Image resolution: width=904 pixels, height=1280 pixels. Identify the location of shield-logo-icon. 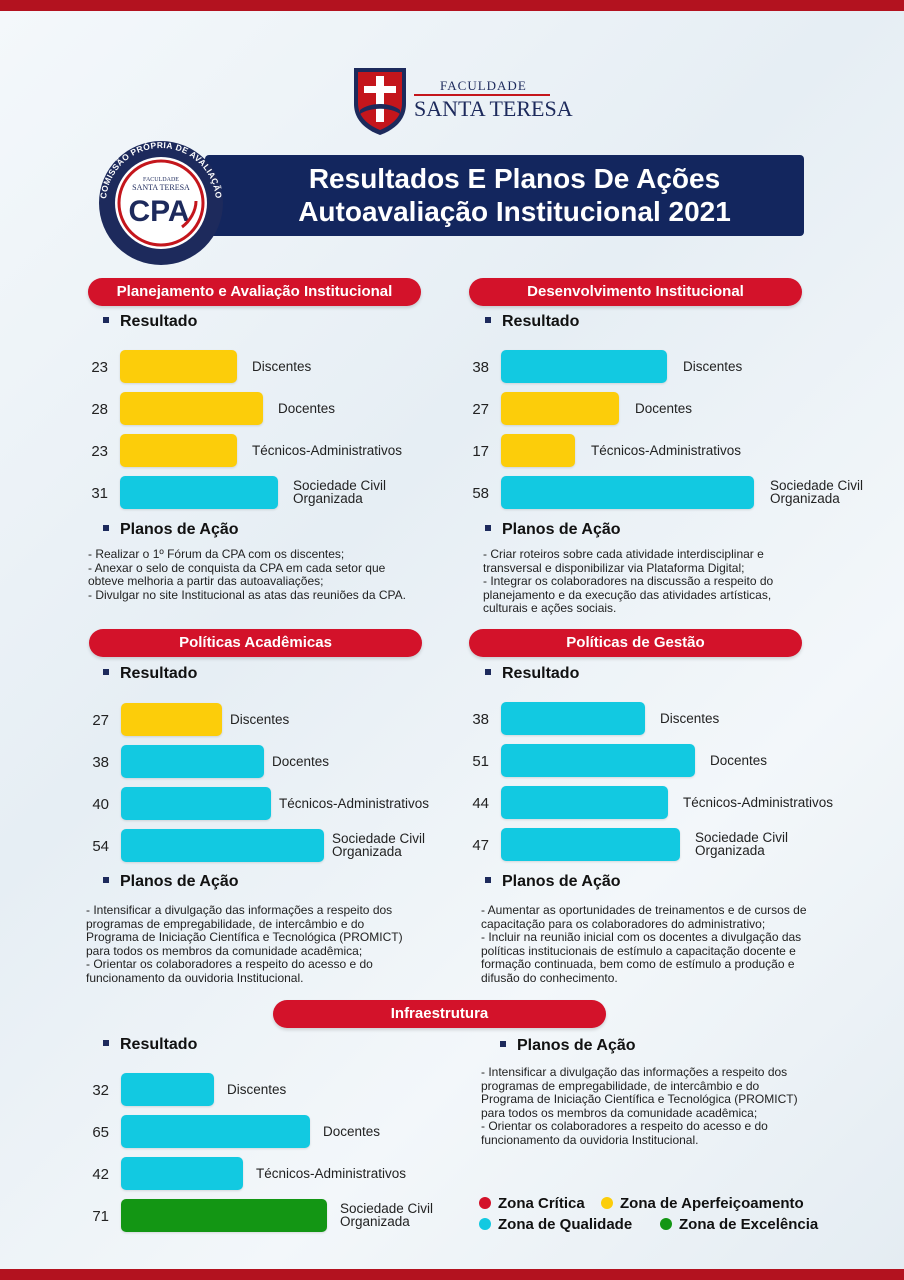
(380, 101).